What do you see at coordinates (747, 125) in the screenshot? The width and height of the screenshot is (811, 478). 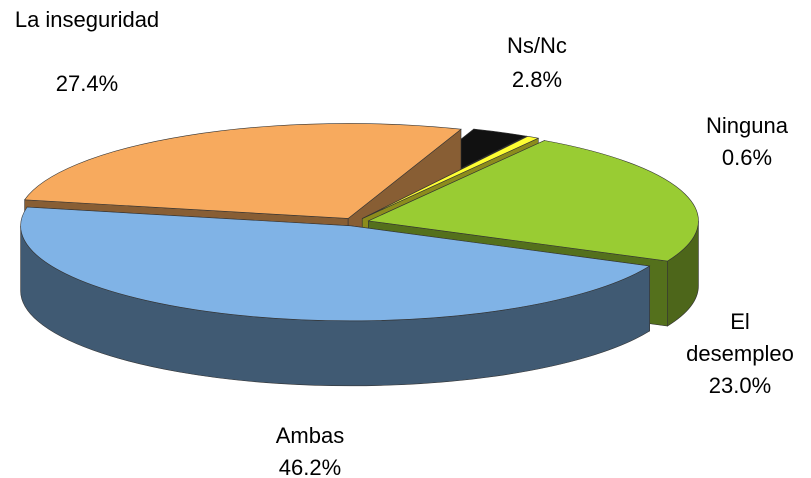 I see `slice-label: Ninguna` at bounding box center [747, 125].